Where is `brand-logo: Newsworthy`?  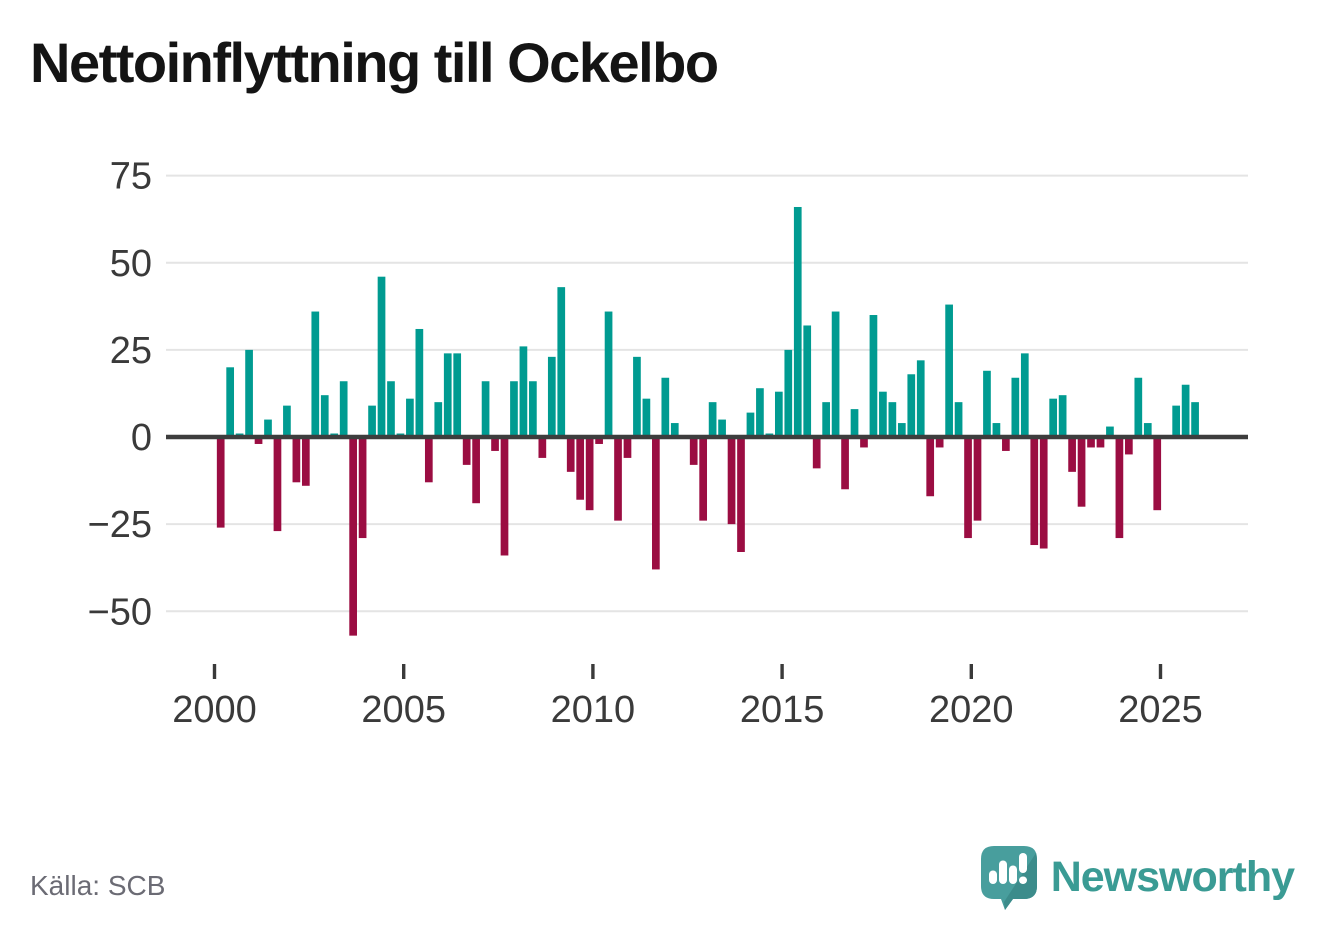
brand-logo: Newsworthy is located at coordinates (1137, 877).